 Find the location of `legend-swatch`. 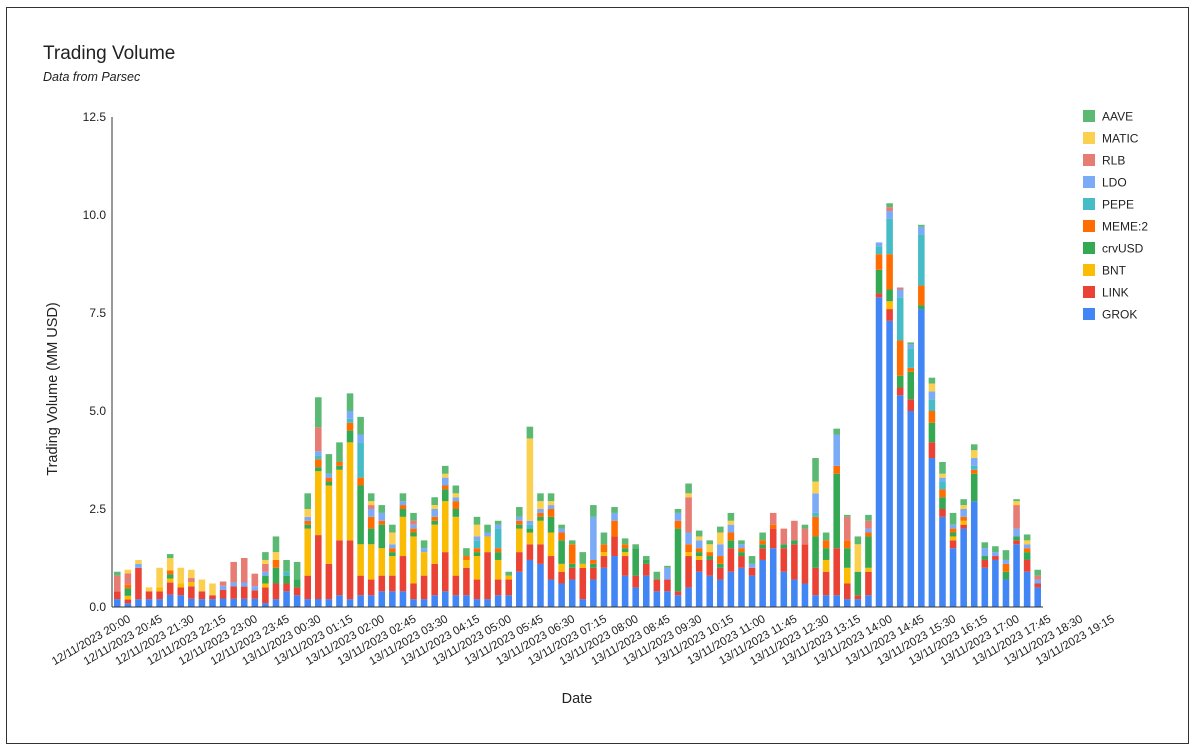

legend-swatch is located at coordinates (1089, 292).